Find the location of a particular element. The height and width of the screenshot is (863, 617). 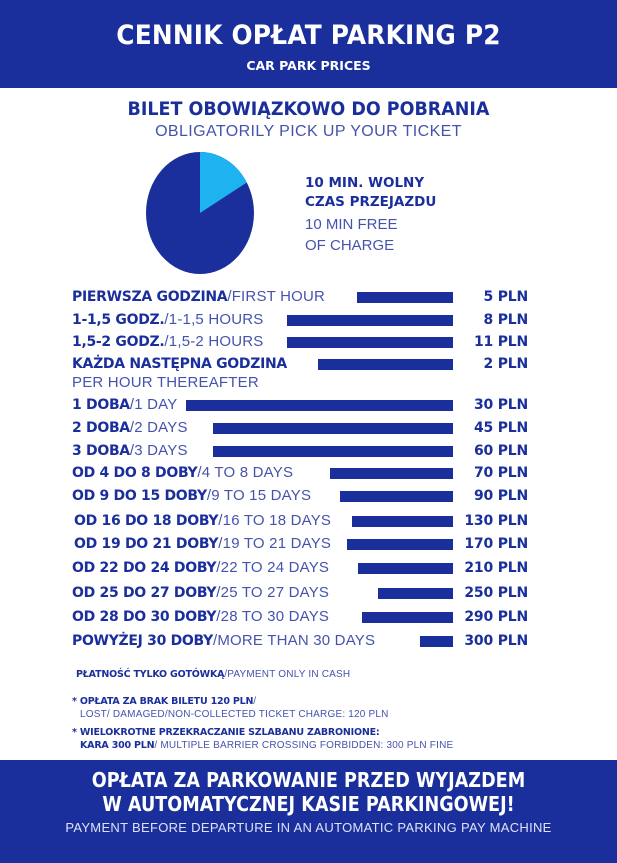

price-label-pl: OD 9 DO 15 DOBY is located at coordinates (139, 496).